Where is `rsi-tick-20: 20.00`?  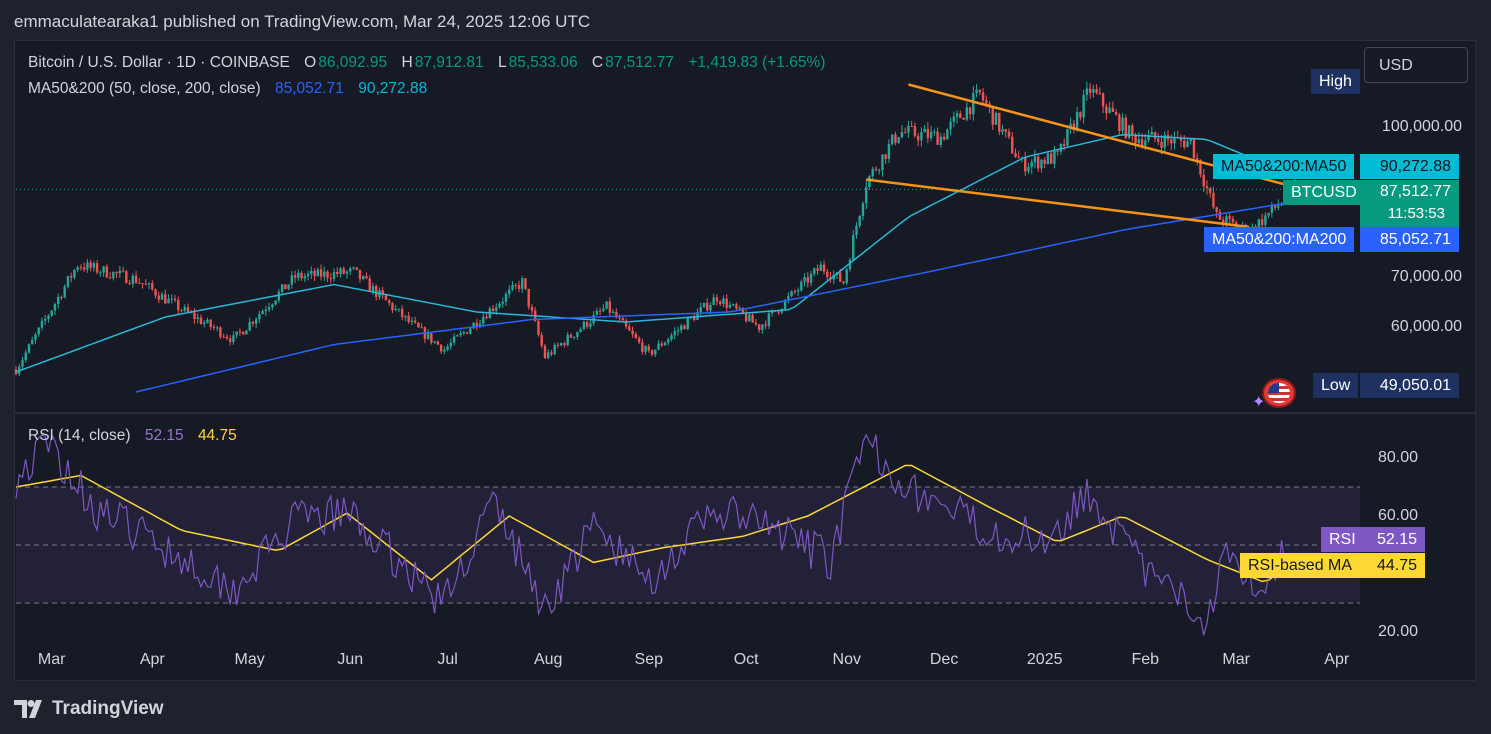
rsi-tick-20: 20.00 is located at coordinates (1397, 631).